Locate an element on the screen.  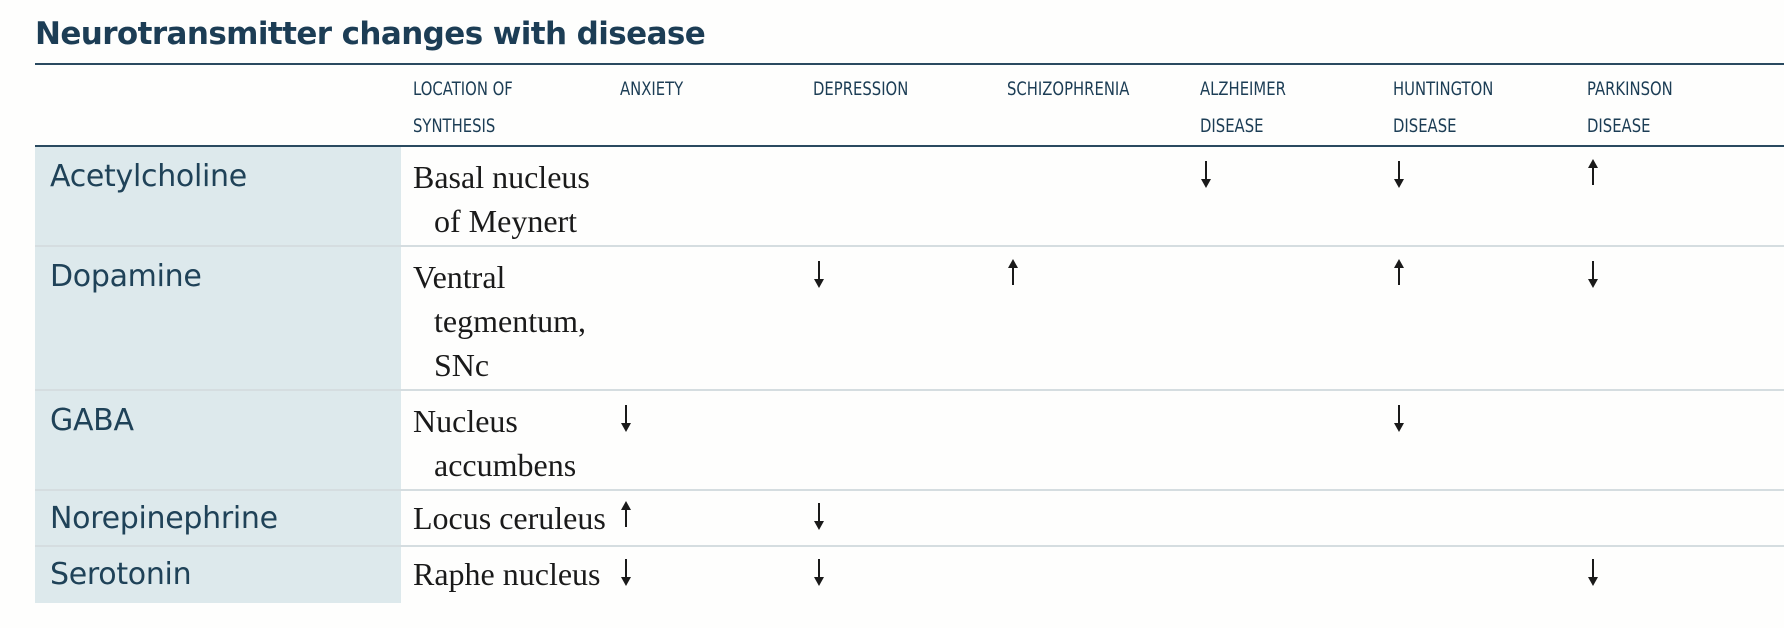
header-alzheimer: ALZHEIMER DISEASE is located at coordinates (1243, 107).